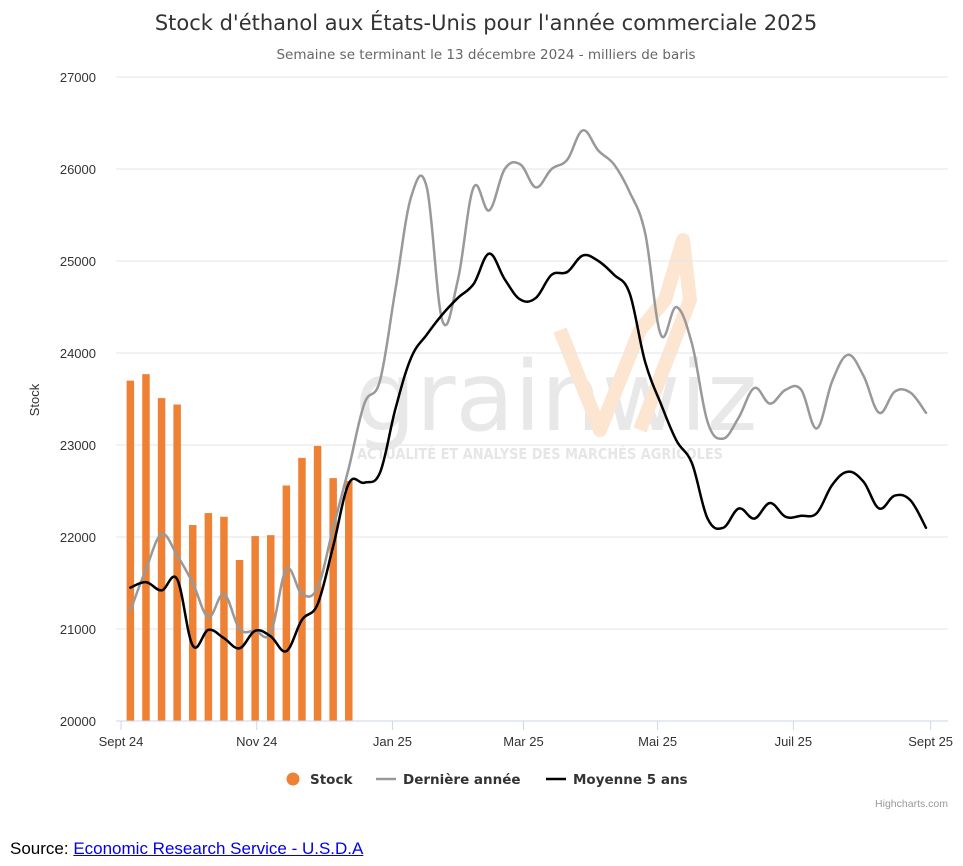 The image size is (963, 866). Describe the element at coordinates (392, 741) in the screenshot. I see `x-tick-label: Jan 25` at that location.